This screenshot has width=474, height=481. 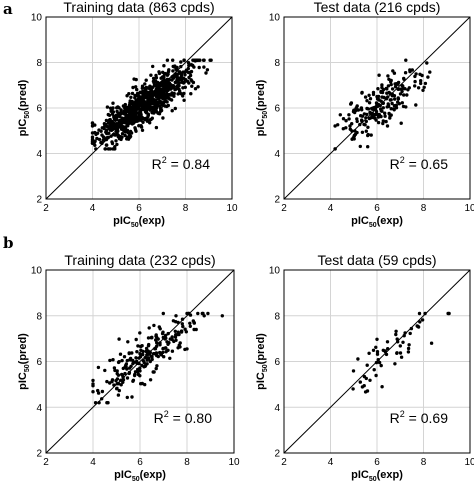 I want to click on r2-superscript: 2, so click(x=402, y=160).